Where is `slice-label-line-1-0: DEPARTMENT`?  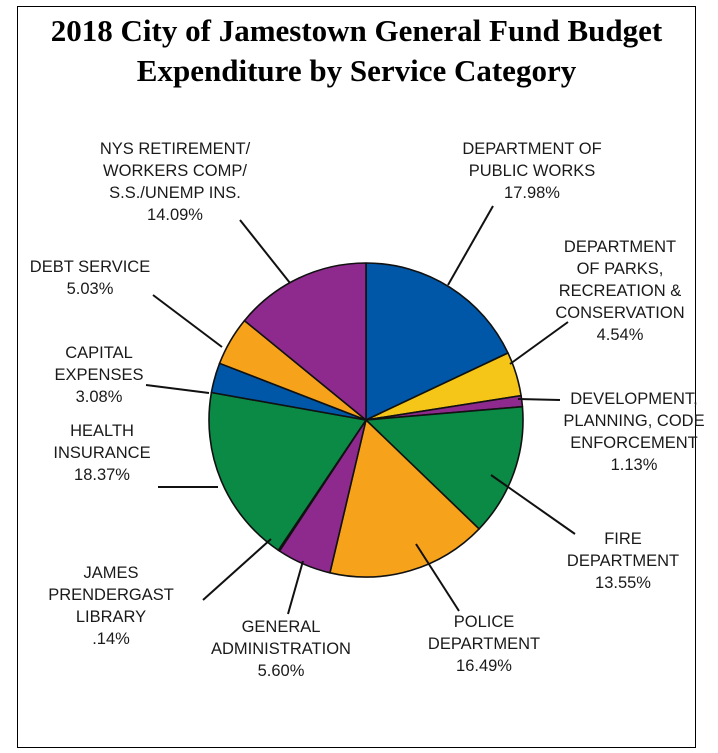 slice-label-line-1-0: DEPARTMENT is located at coordinates (620, 247).